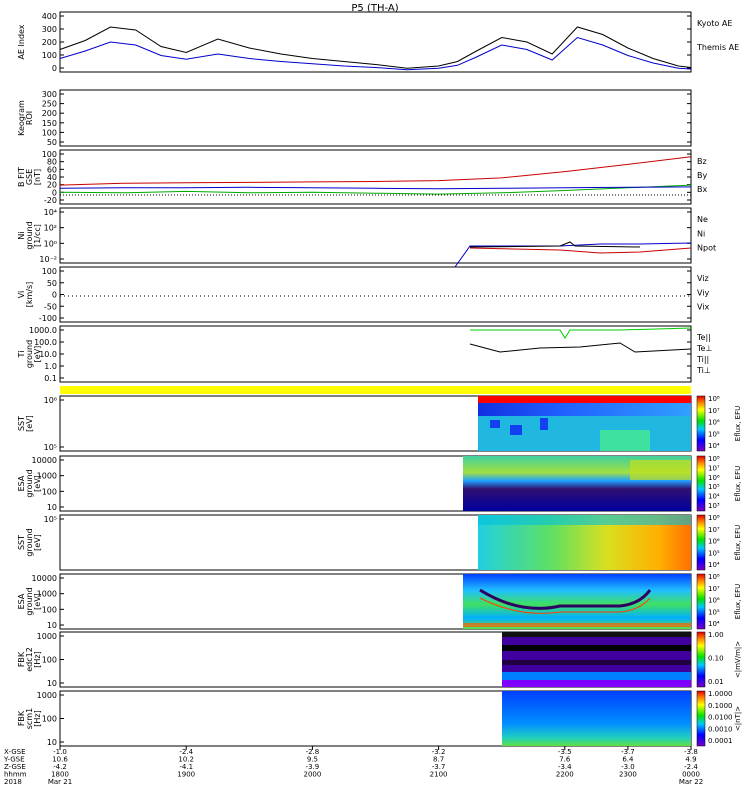 This screenshot has width=750, height=800. I want to click on xtick-label-4-0: -3.5, so click(565, 752).